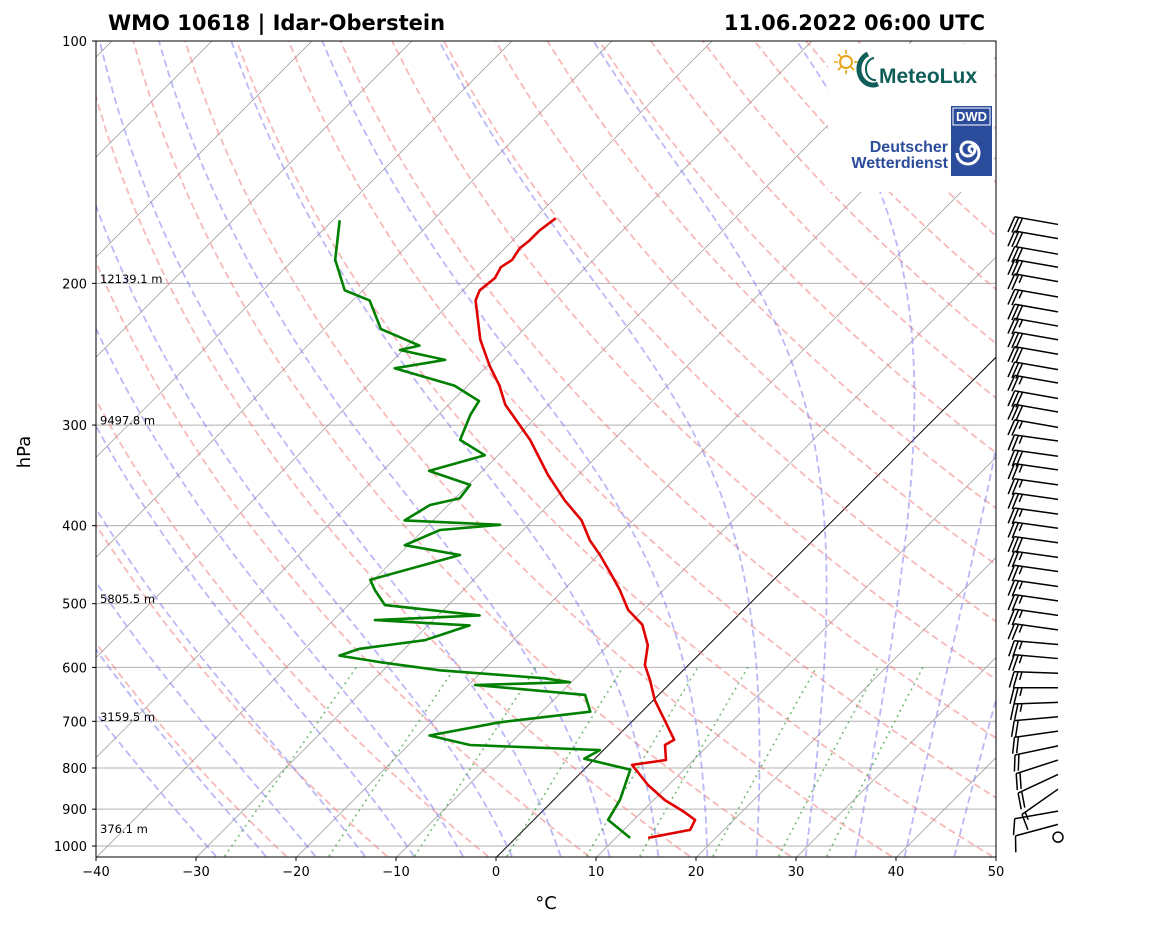 The height and width of the screenshot is (925, 1160). Describe the element at coordinates (131, 279) in the screenshot. I see `height-label: 12139.1 m` at that location.